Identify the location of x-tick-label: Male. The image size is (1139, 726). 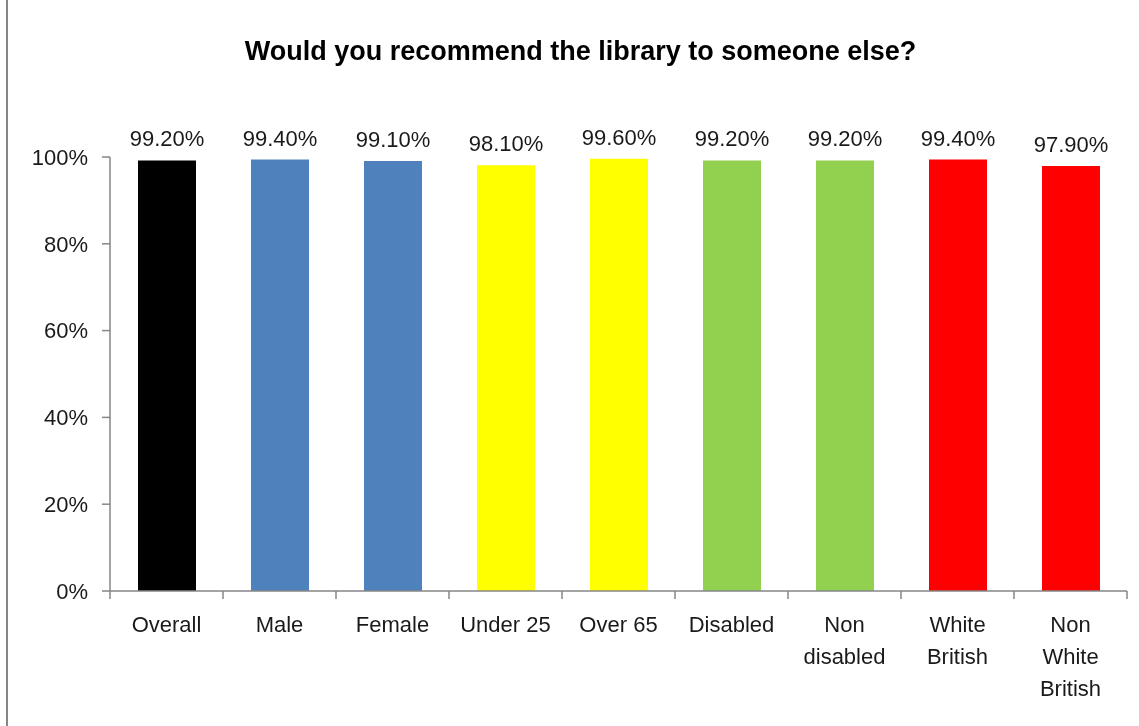
(279, 624).